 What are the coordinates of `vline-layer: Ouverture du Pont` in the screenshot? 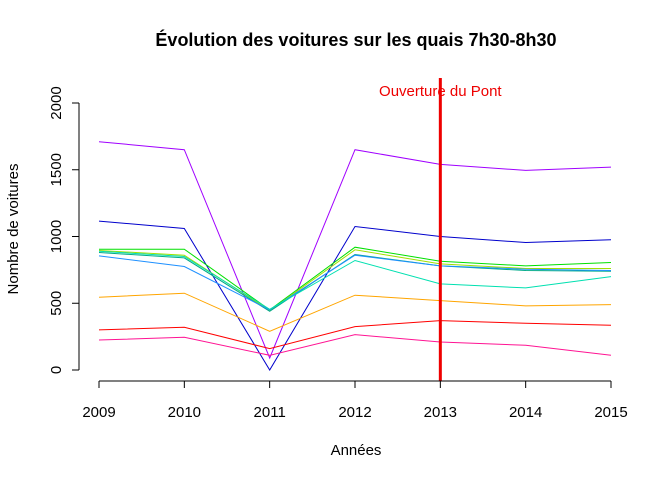 It's located at (440, 229).